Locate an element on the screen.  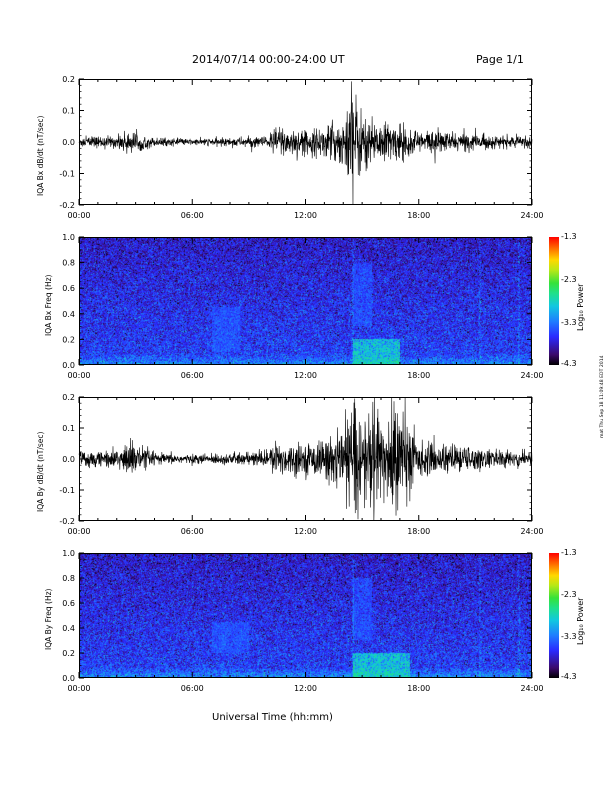
by-colorbar-tick: -3.3 is located at coordinates (569, 636).